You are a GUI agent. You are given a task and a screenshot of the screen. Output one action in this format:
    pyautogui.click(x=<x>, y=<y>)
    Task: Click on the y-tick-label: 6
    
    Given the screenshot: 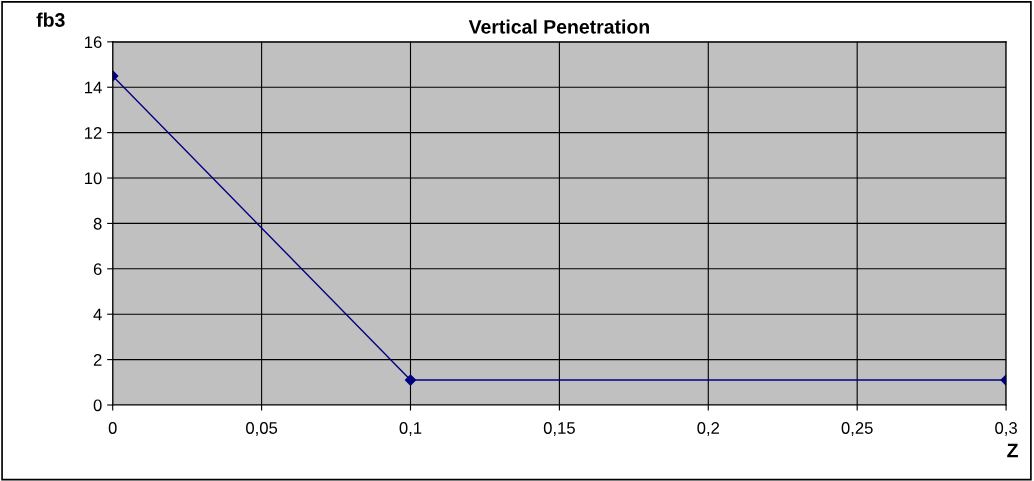 What is the action you would take?
    pyautogui.click(x=97, y=269)
    